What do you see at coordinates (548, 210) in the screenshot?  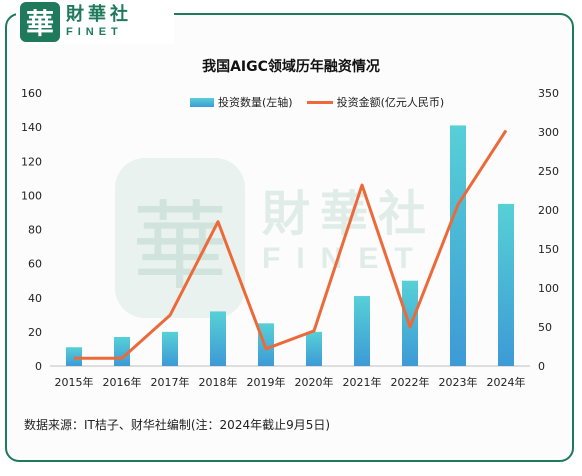 I see `y-right-tick-label: 200` at bounding box center [548, 210].